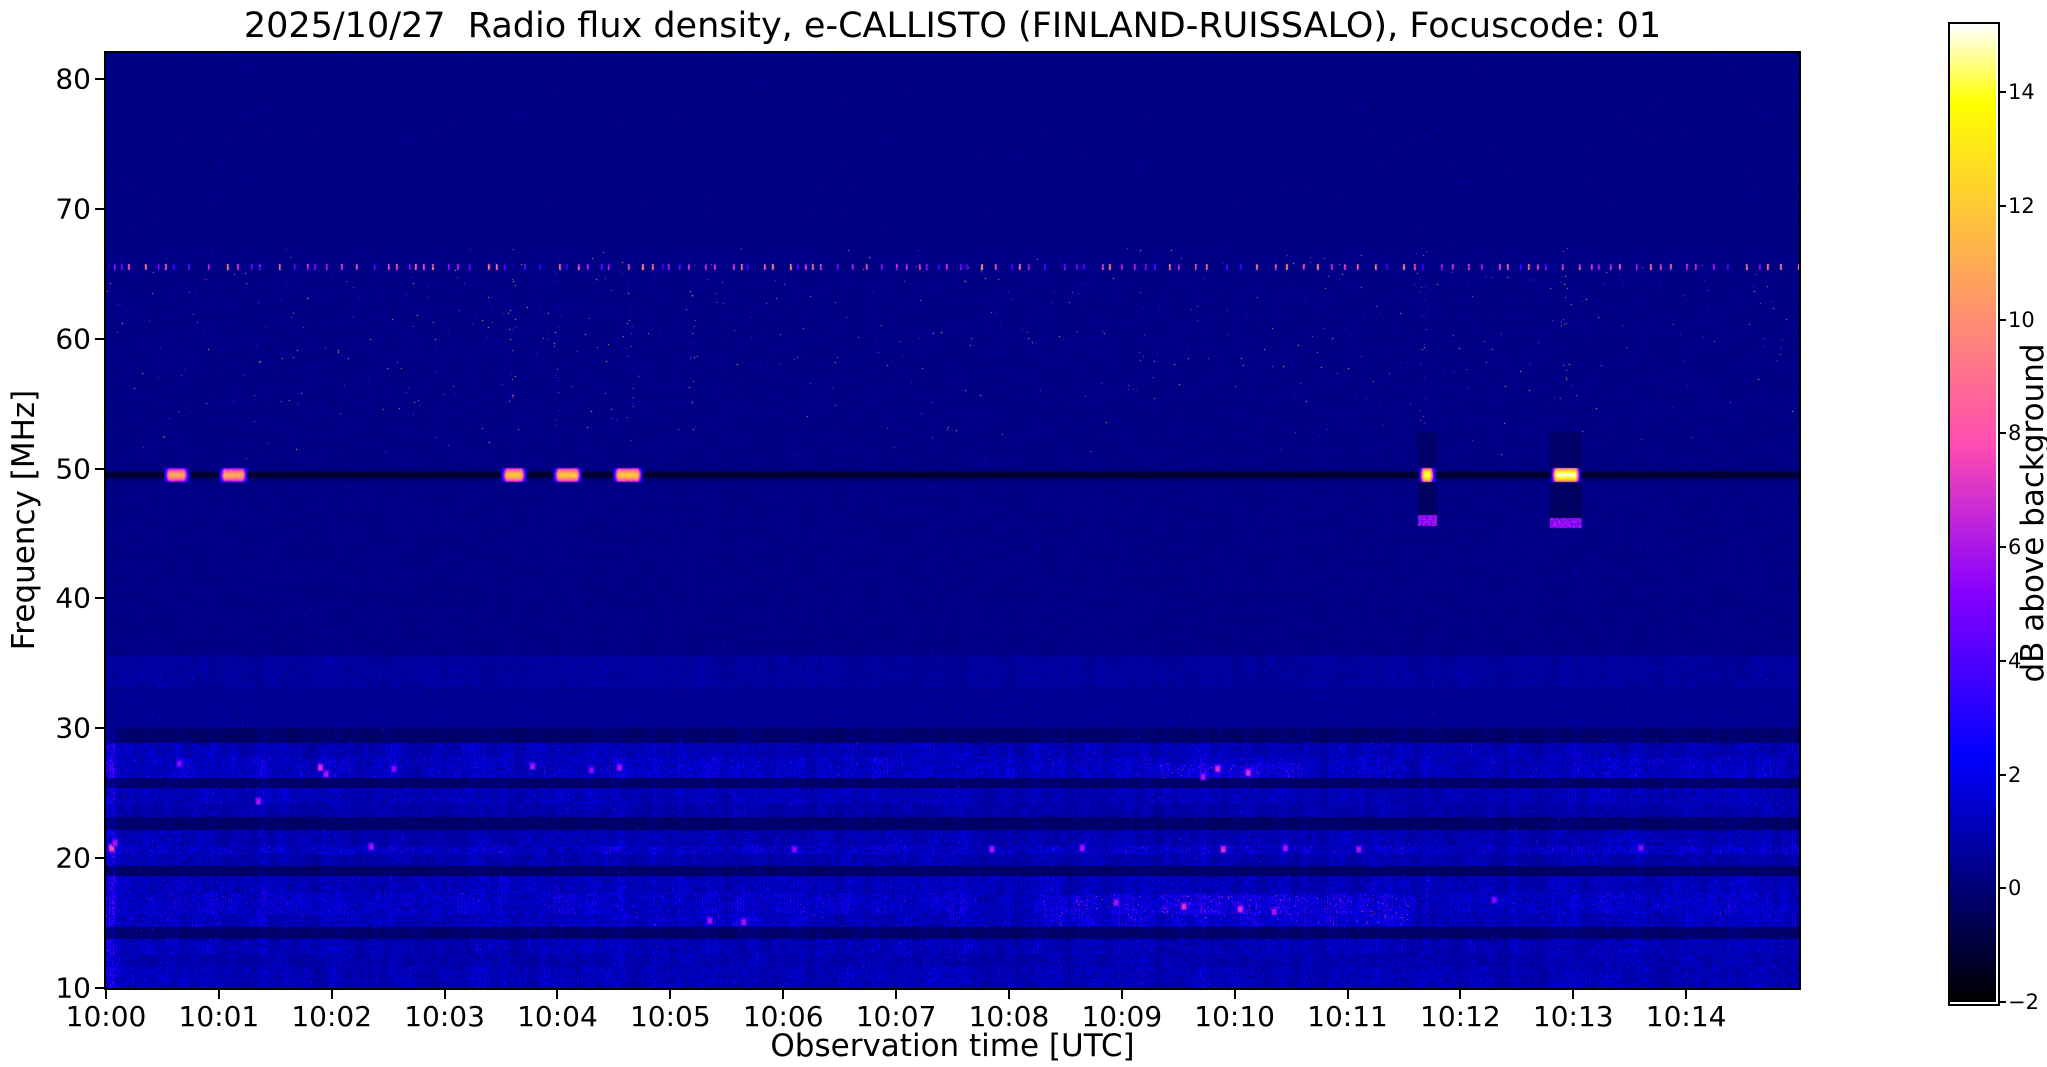  I want to click on x-tick-label: 10:05, so click(670, 1016).